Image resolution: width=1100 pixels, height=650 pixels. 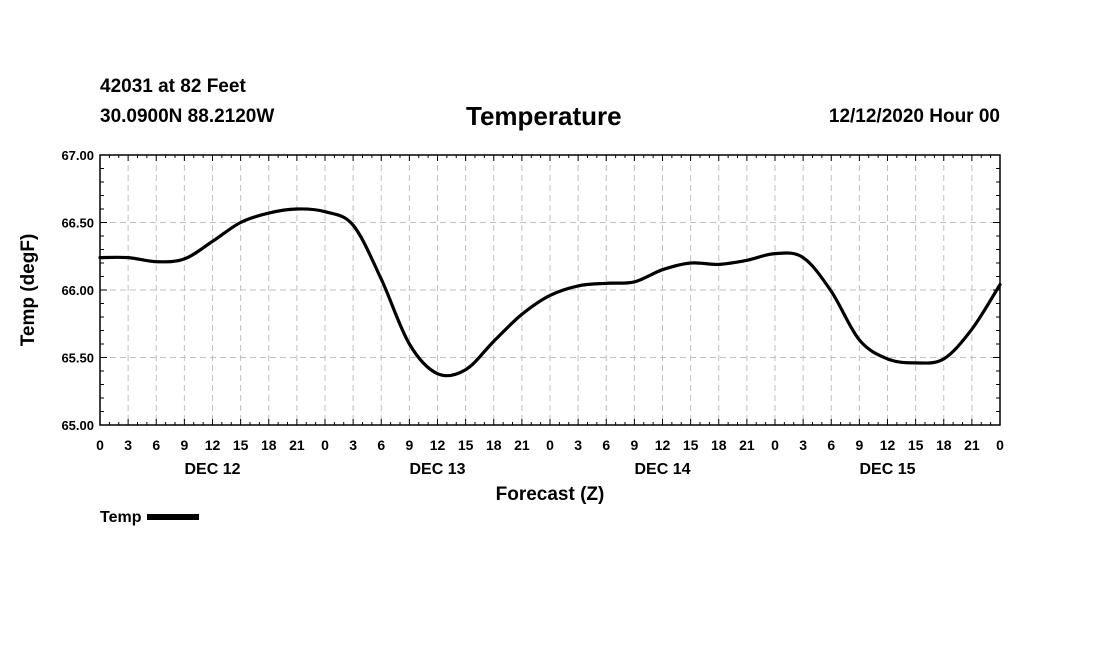 I want to click on y-tick-label: 65.50, so click(x=77, y=358).